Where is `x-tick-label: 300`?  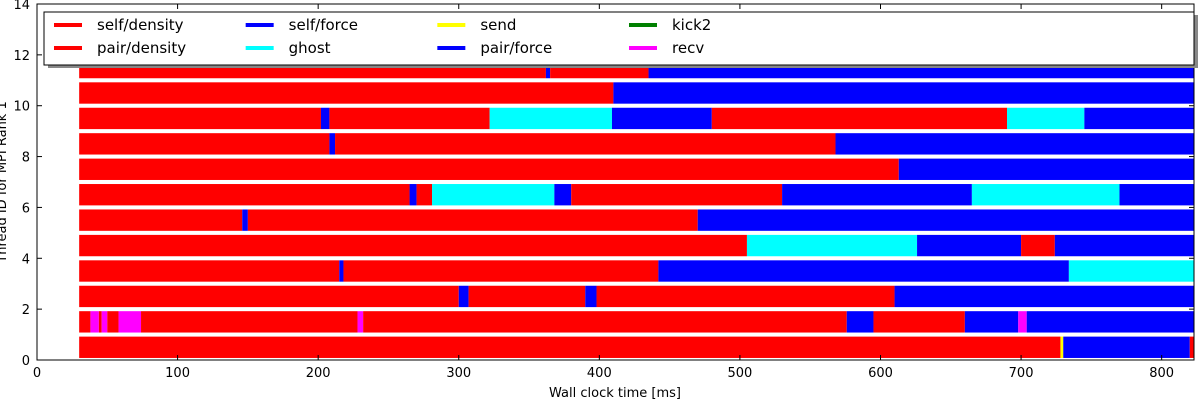 x-tick-label: 300 is located at coordinates (458, 373).